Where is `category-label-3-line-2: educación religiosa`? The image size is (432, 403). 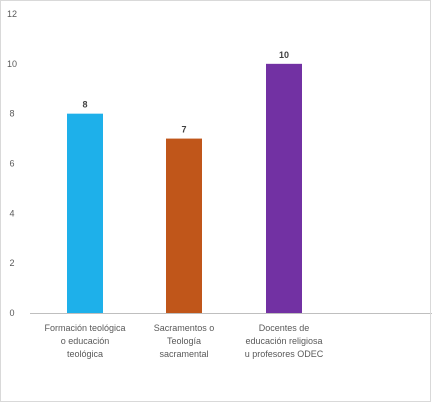 category-label-3-line-2: educación religiosa is located at coordinates (283, 341).